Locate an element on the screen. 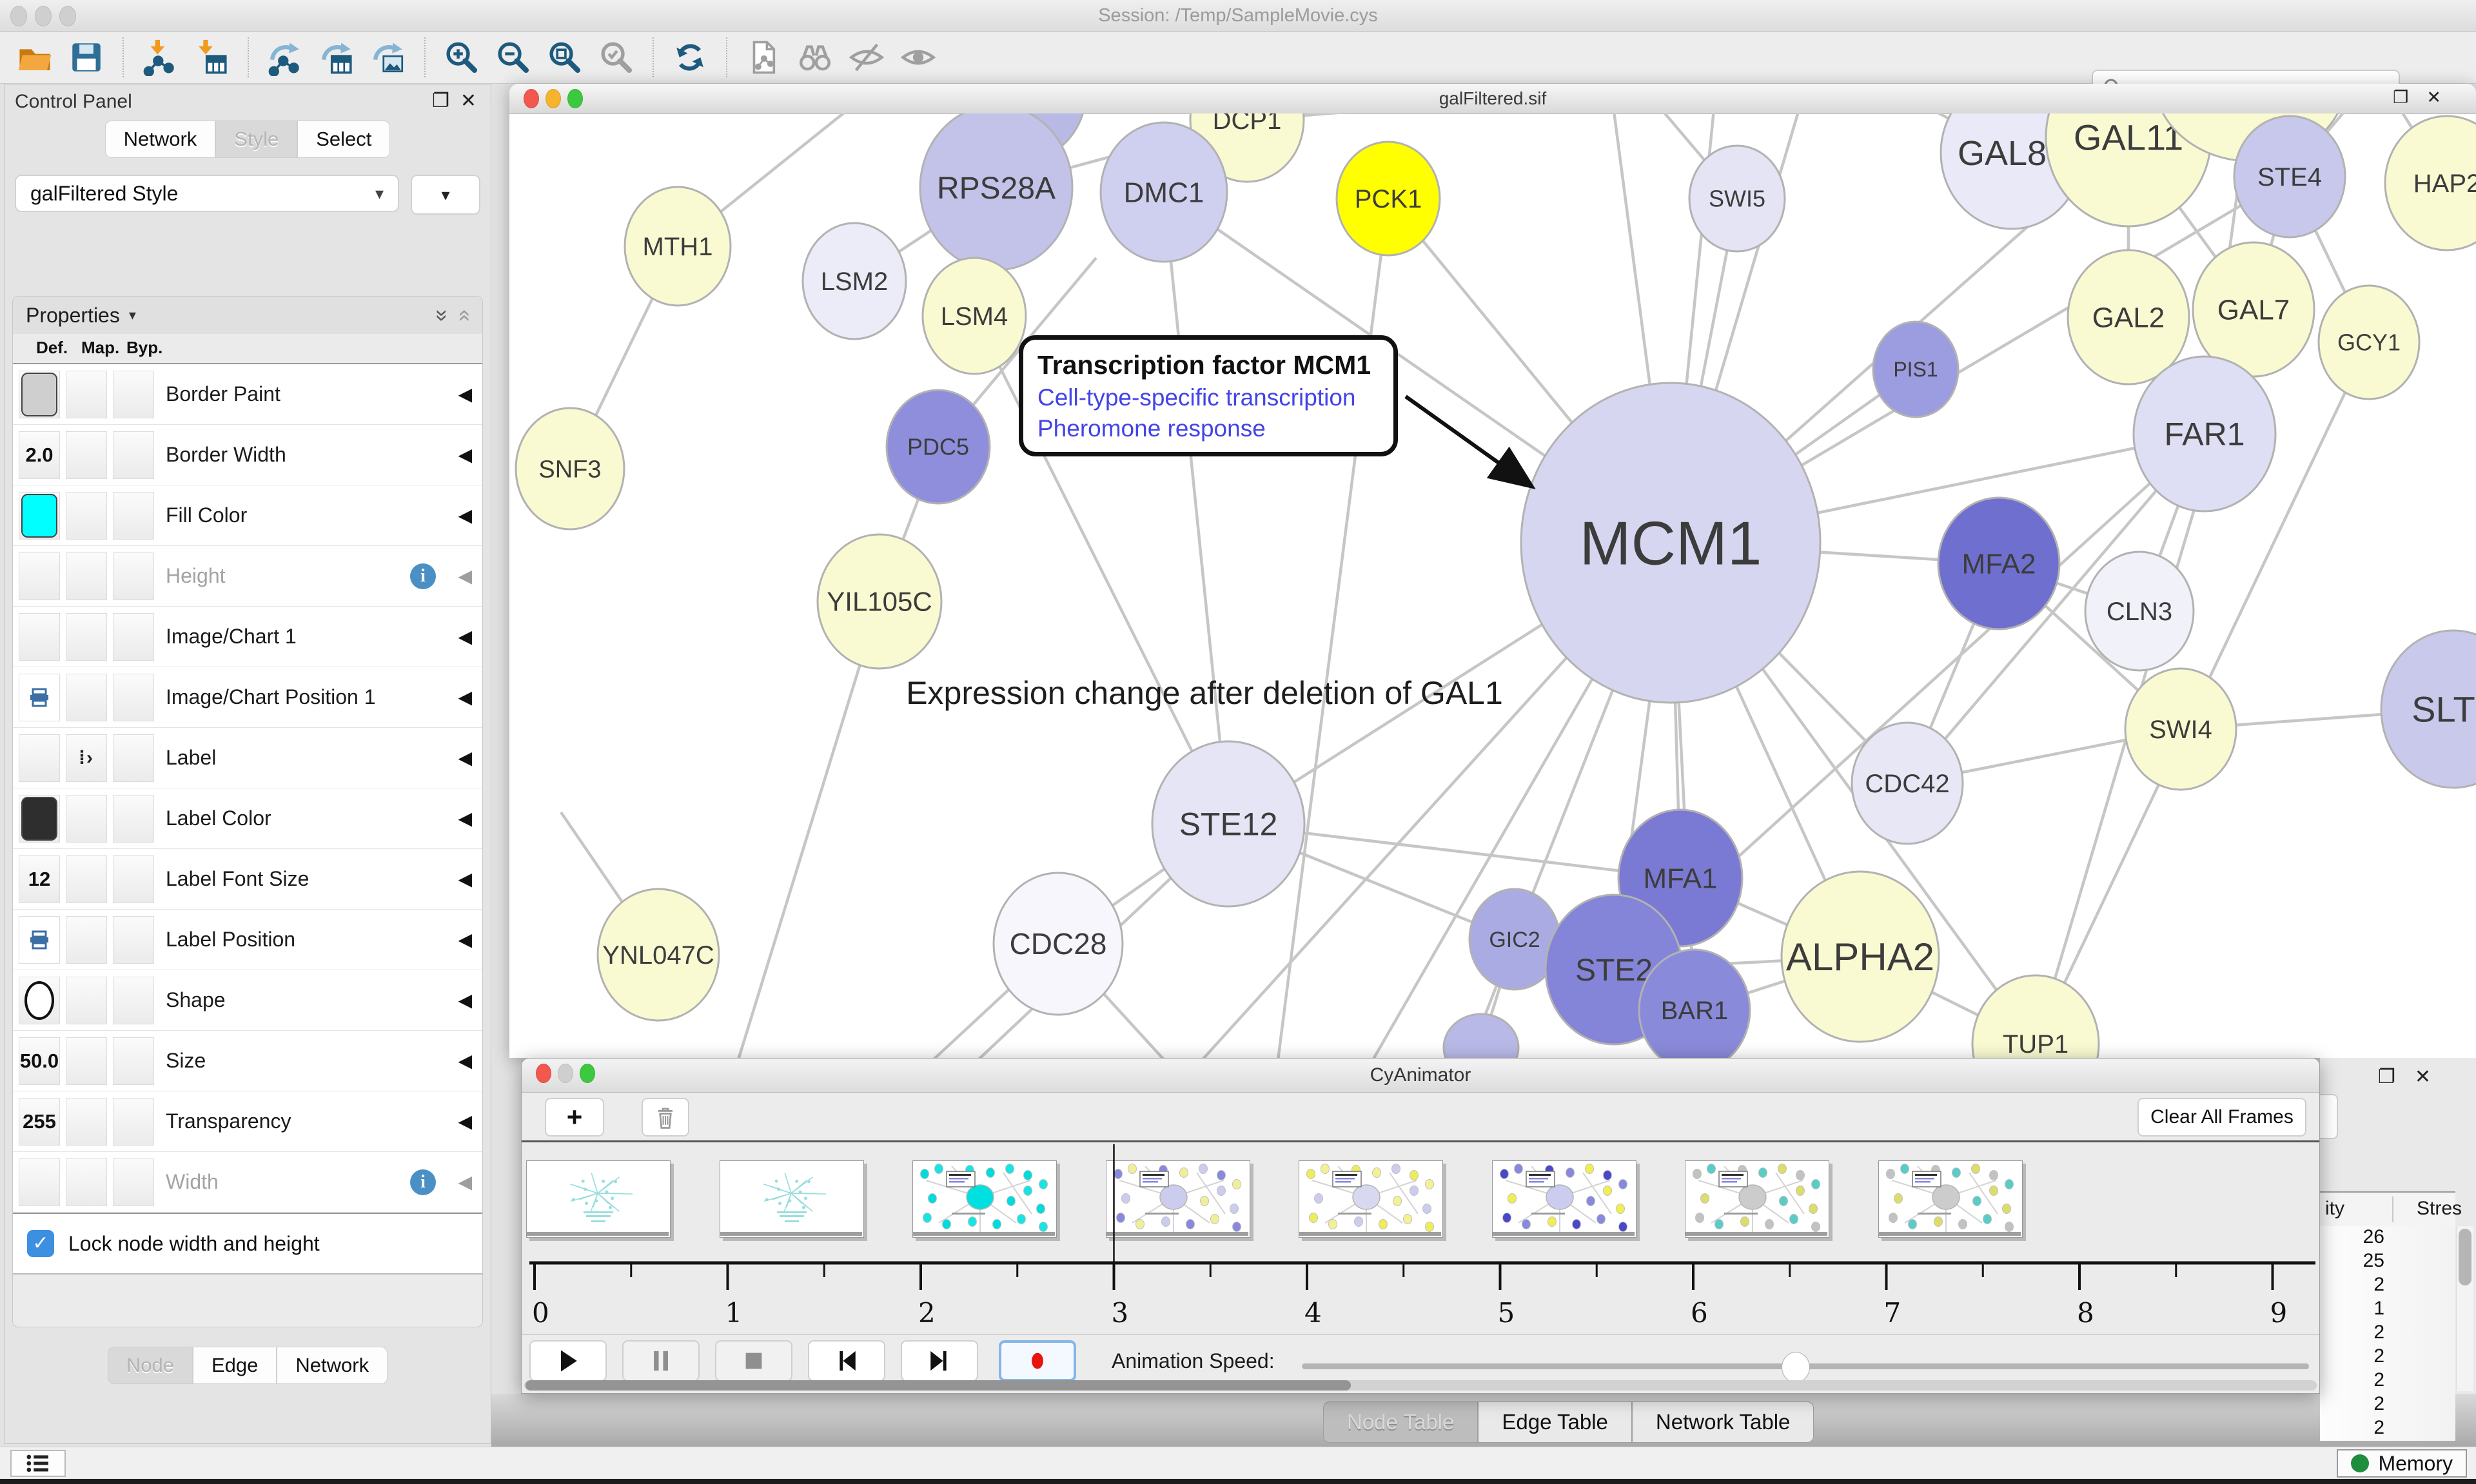  node-SNF3: SNF3 is located at coordinates (570, 469).